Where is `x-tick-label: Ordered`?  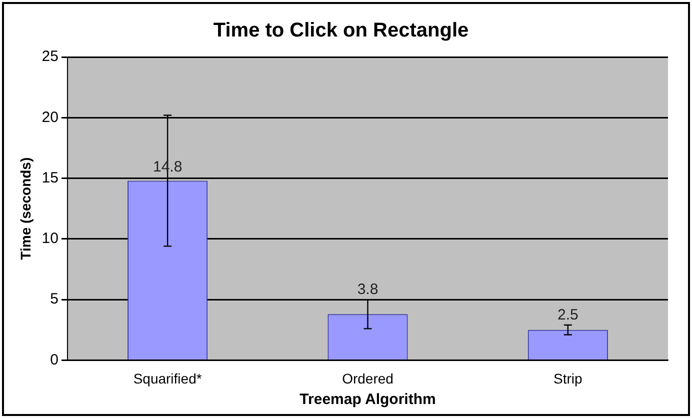 x-tick-label: Ordered is located at coordinates (368, 378).